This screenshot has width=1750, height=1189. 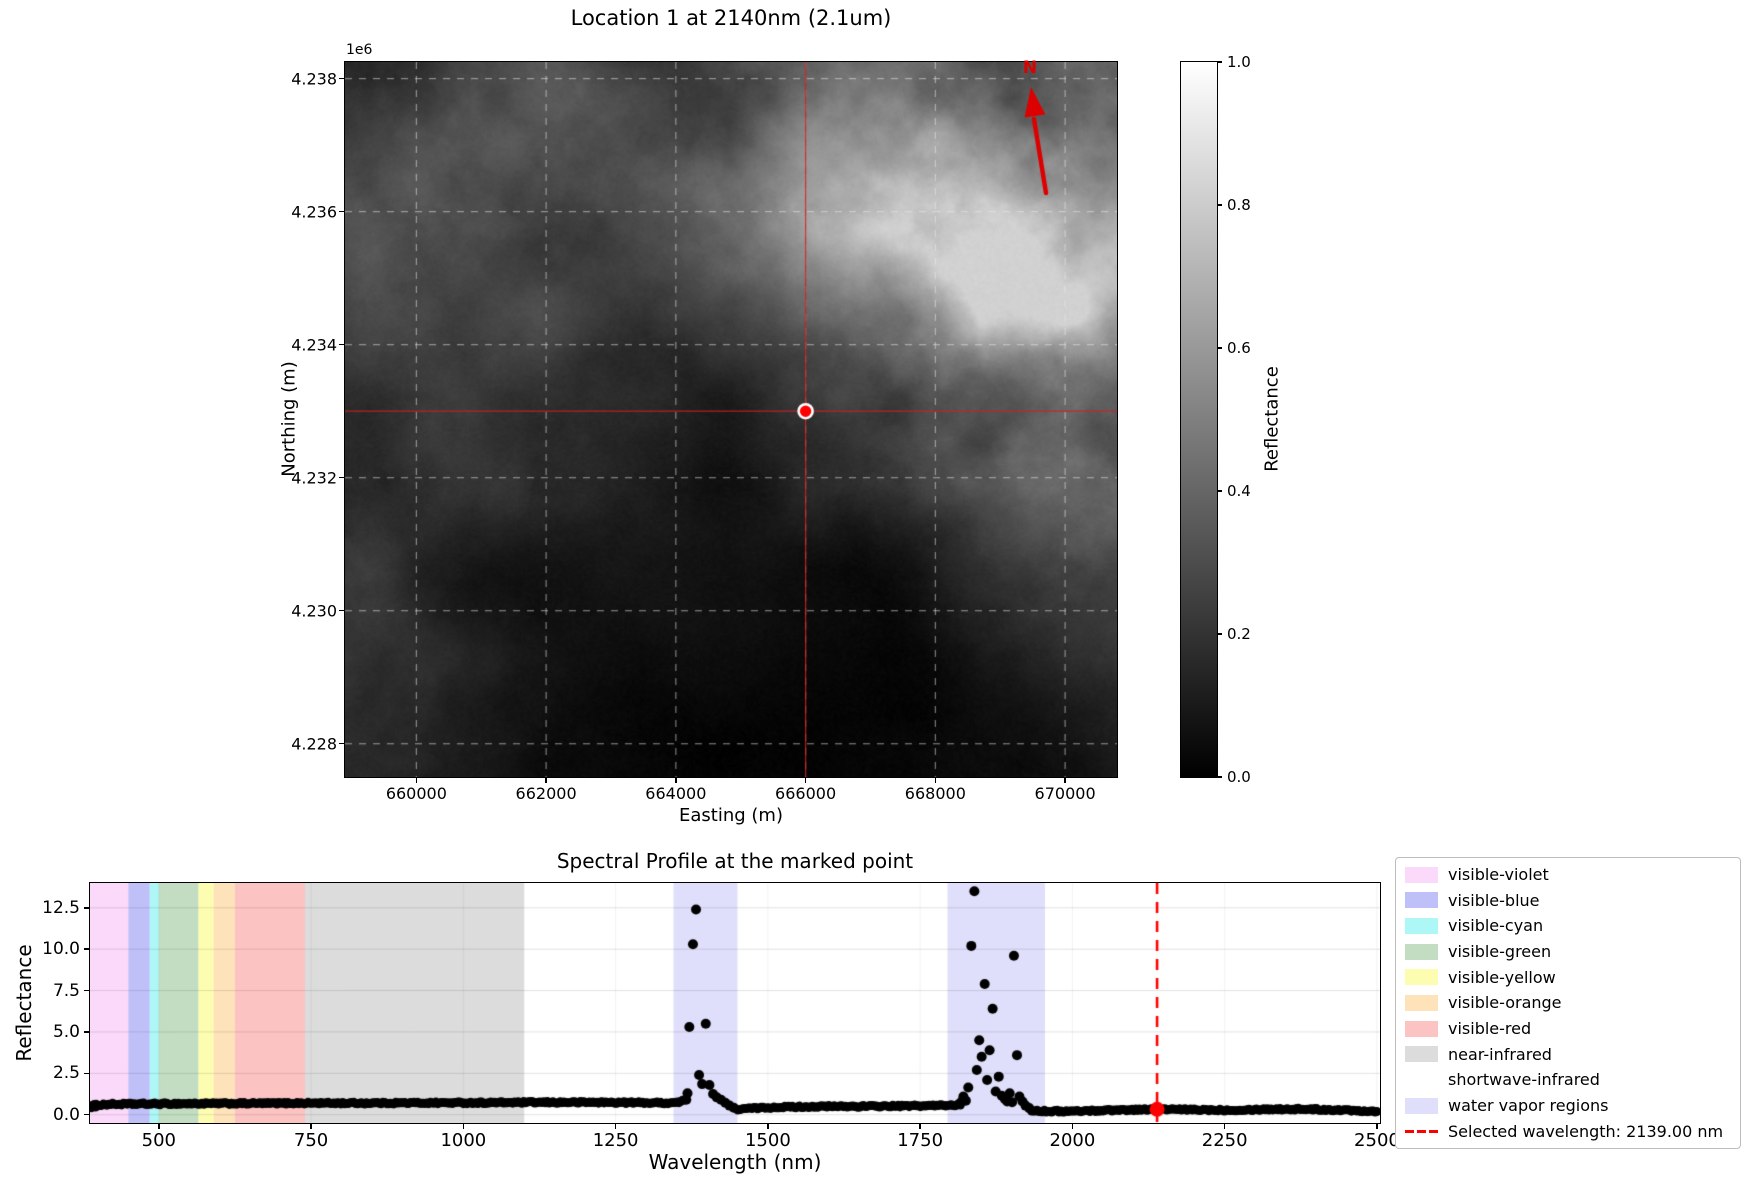 I want to click on colorbar-label: Reflectance, so click(x=1272, y=419).